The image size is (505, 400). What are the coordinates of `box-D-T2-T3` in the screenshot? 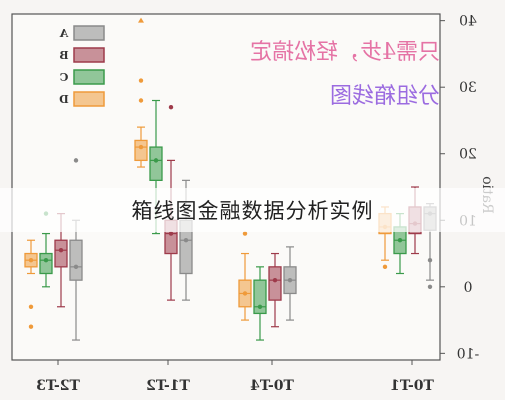 It's located at (31, 284).